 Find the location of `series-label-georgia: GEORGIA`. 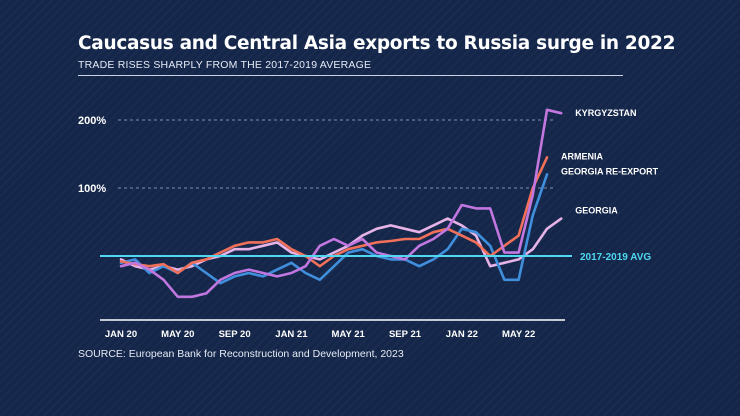

series-label-georgia: GEORGIA is located at coordinates (596, 211).